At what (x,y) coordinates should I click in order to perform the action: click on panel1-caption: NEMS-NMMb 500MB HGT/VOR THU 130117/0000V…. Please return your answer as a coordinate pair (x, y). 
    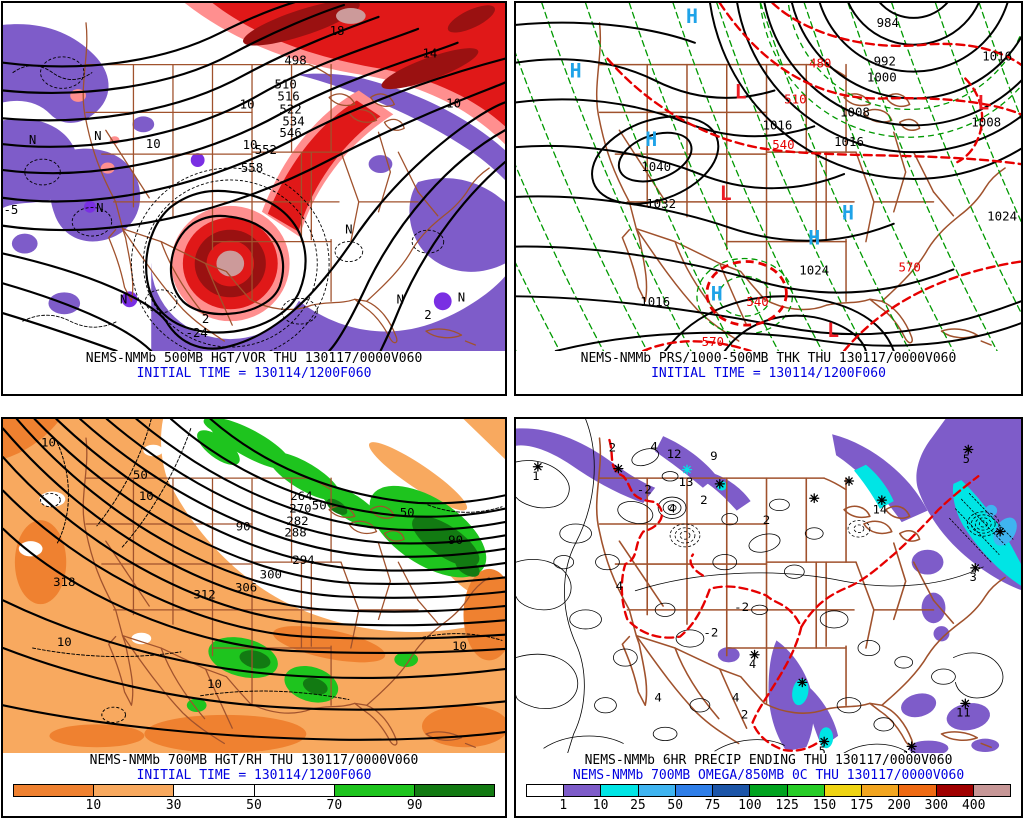
    Looking at the image, I should click on (254, 358).